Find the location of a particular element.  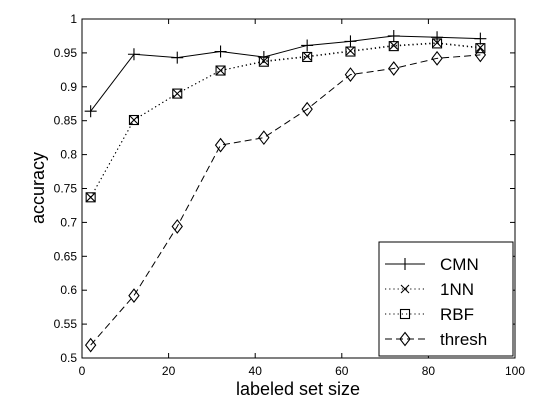

y-tick-label: 0.75 is located at coordinates (66, 189).